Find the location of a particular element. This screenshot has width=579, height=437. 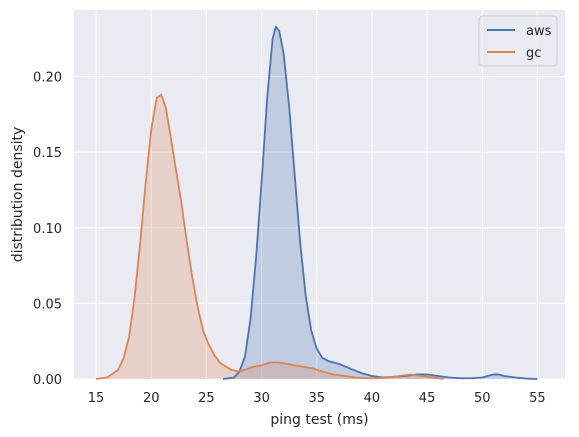

y-axis-ticks: 0.00 0.05 0.10 0.15 0.20 is located at coordinates (47, 229).